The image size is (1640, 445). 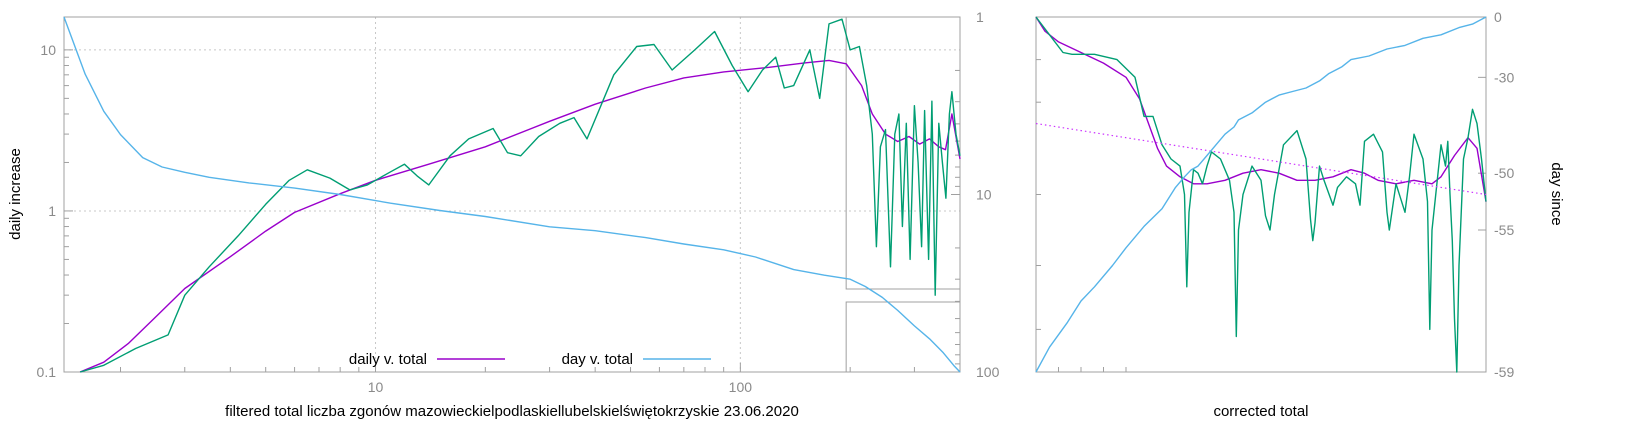 I want to click on y-tick-label-right: -55, so click(x=1504, y=230).